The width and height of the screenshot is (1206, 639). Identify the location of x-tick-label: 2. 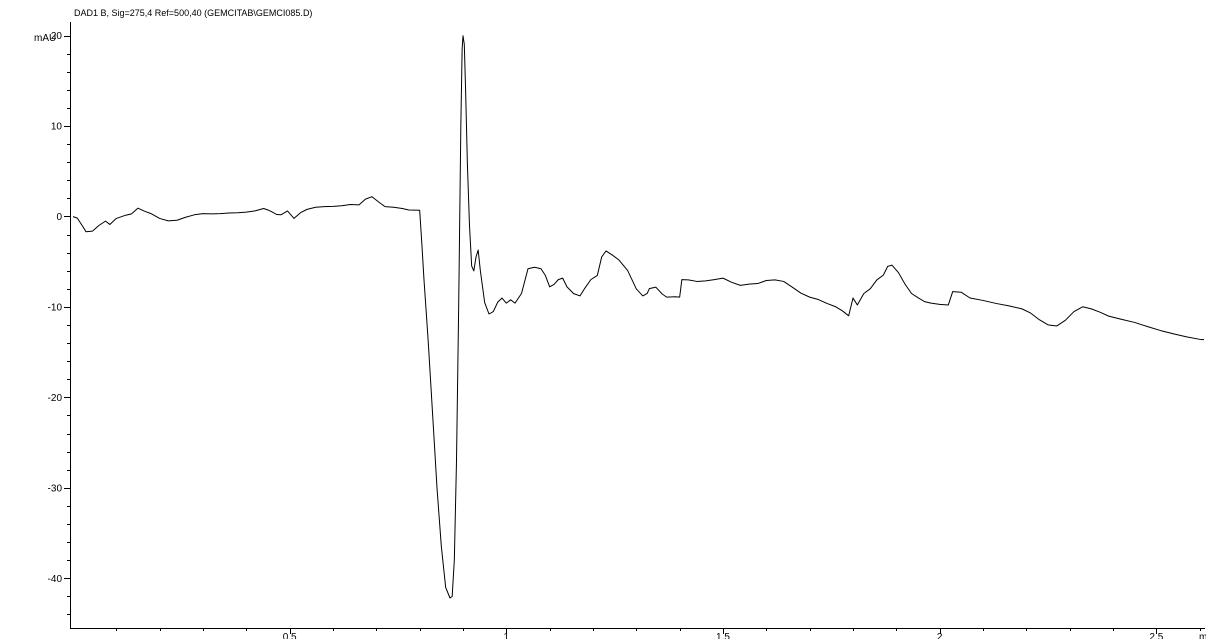
(940, 635).